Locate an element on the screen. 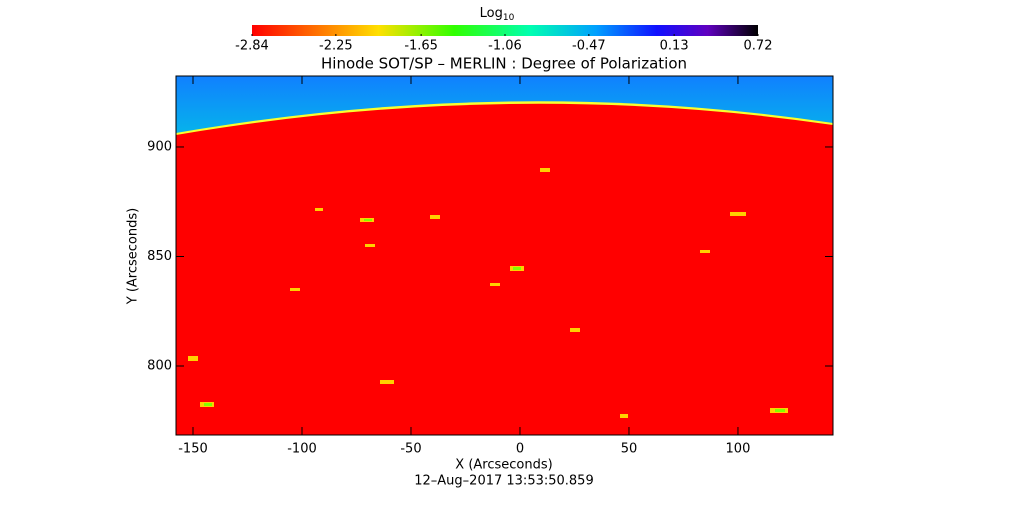 This screenshot has width=1009, height=512. colorbar-tick-label: -0.47 is located at coordinates (589, 46).